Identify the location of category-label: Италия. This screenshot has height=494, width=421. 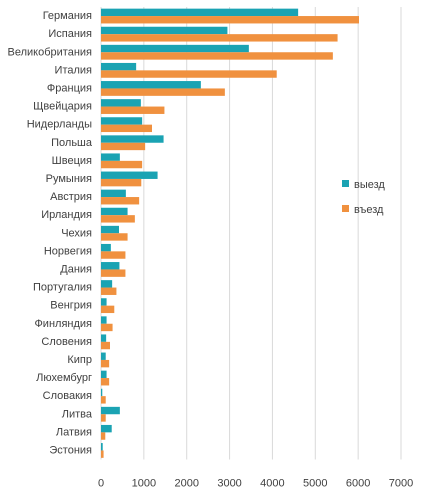
(74, 70).